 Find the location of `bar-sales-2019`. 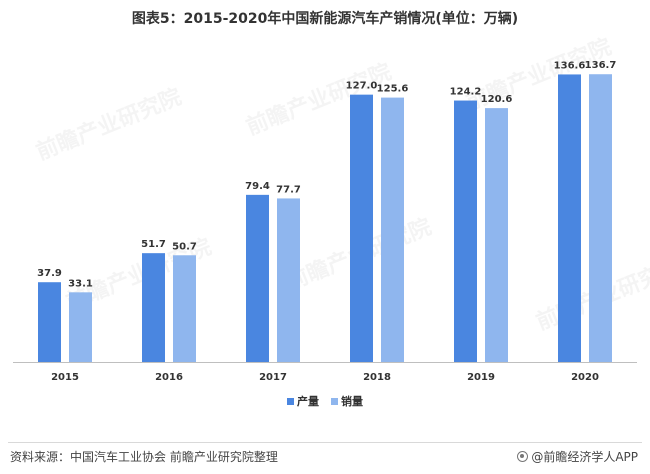

bar-sales-2019 is located at coordinates (496, 235).